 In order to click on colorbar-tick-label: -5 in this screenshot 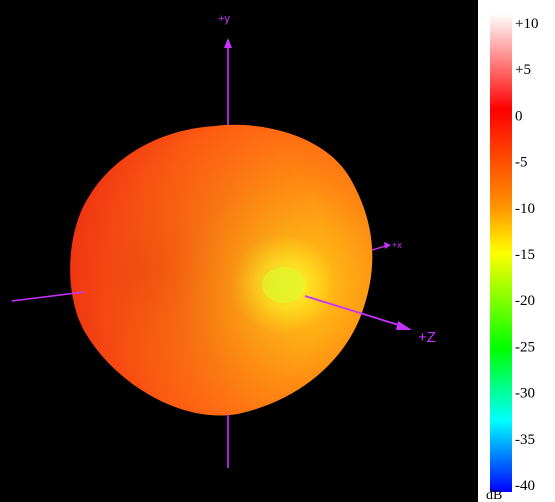, I will do `click(521, 163)`.